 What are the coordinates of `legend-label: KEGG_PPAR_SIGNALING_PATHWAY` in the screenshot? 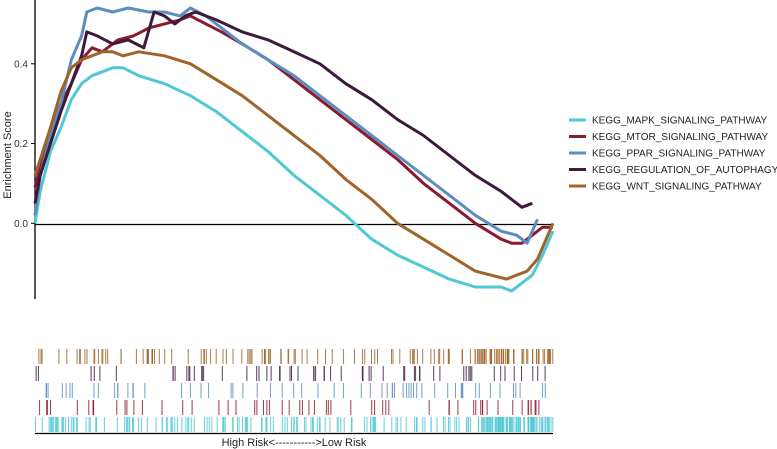 It's located at (679, 154).